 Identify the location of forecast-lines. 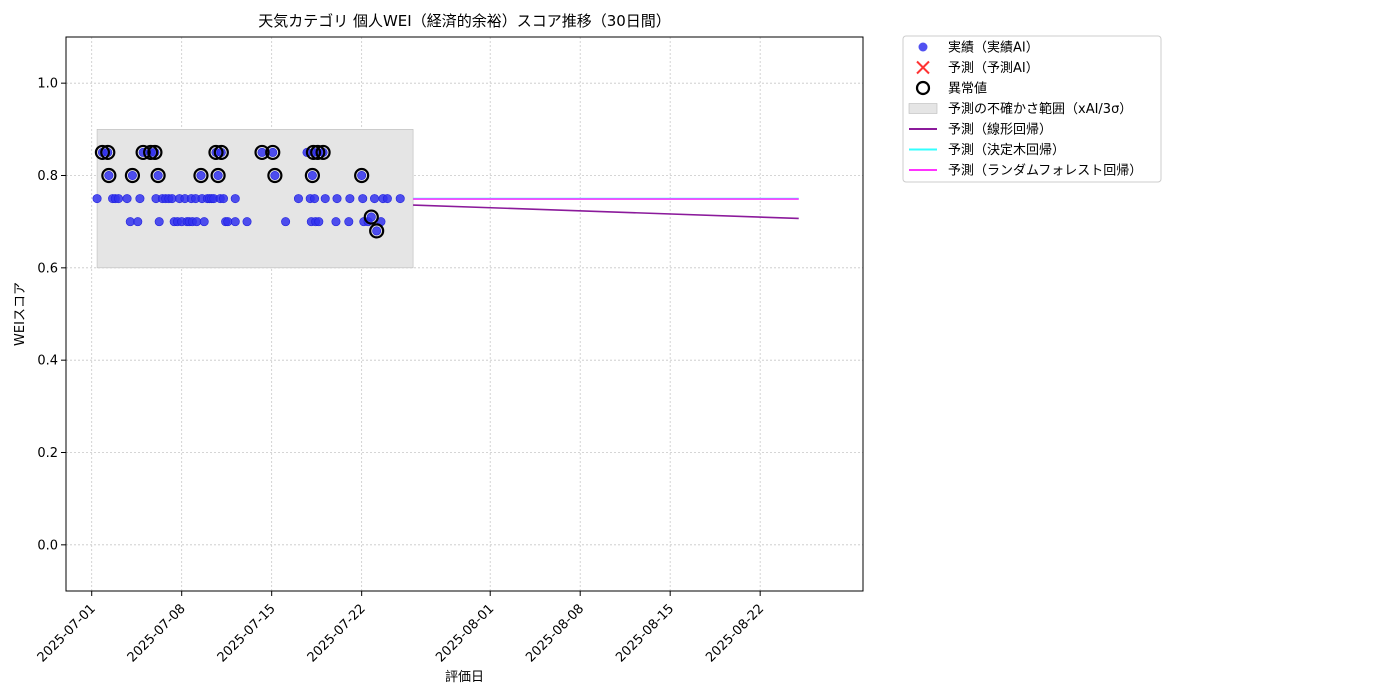
(606, 208).